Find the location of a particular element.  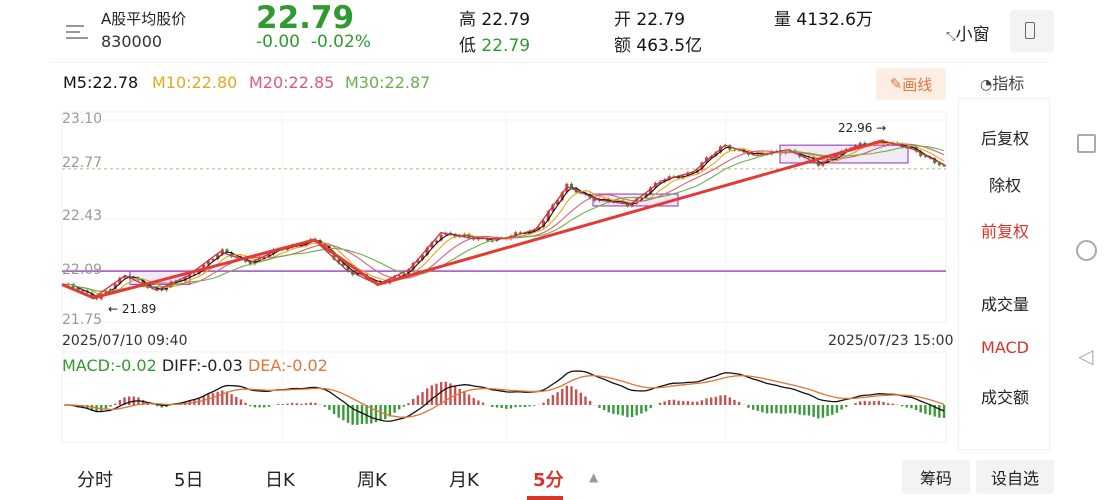

price-change: -0.00 -0.02% is located at coordinates (313, 42).